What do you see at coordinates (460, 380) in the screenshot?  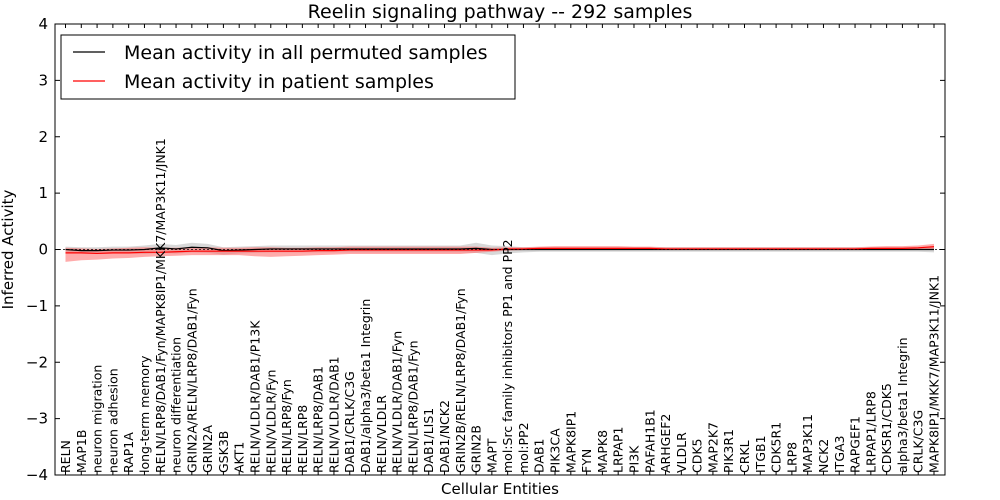 I see `x-tick-label: GRIN2B/RELN/LRP8/DAB1/Fyn` at bounding box center [460, 380].